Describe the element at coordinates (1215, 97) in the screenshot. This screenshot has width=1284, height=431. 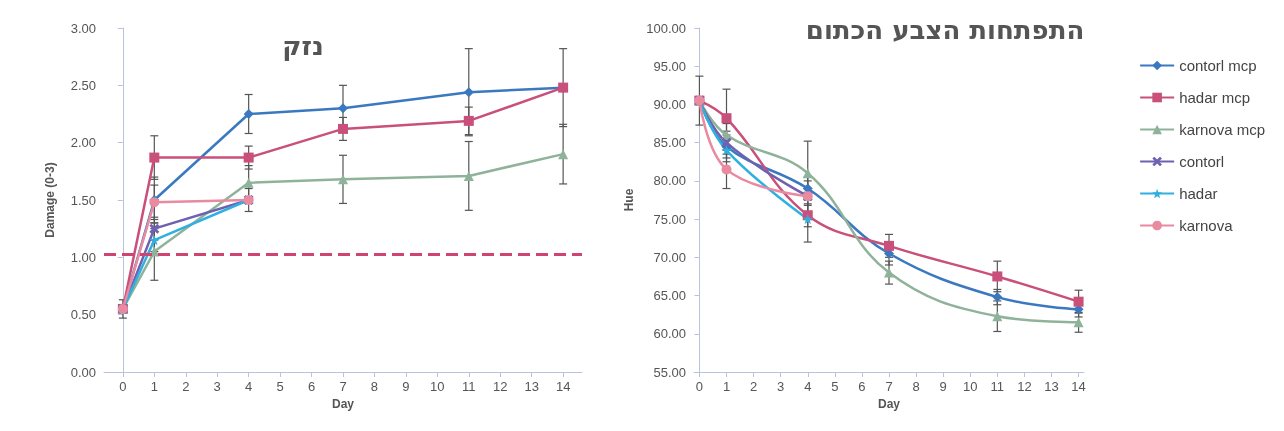
I see `legend-label: hadar mcp` at that location.